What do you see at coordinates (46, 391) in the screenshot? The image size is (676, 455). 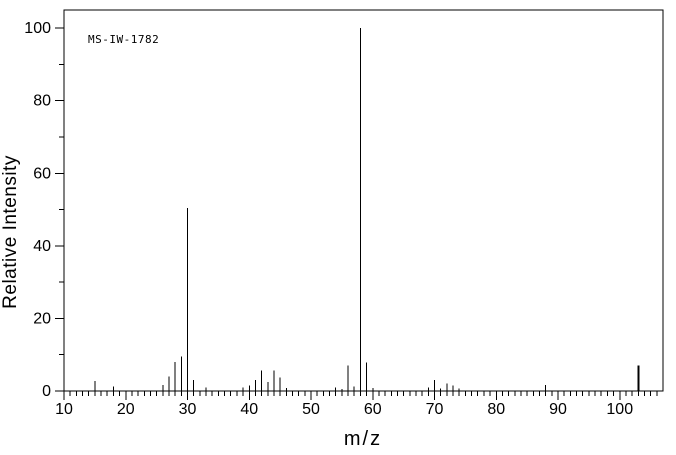 I see `y-axis-tick-label: 0` at bounding box center [46, 391].